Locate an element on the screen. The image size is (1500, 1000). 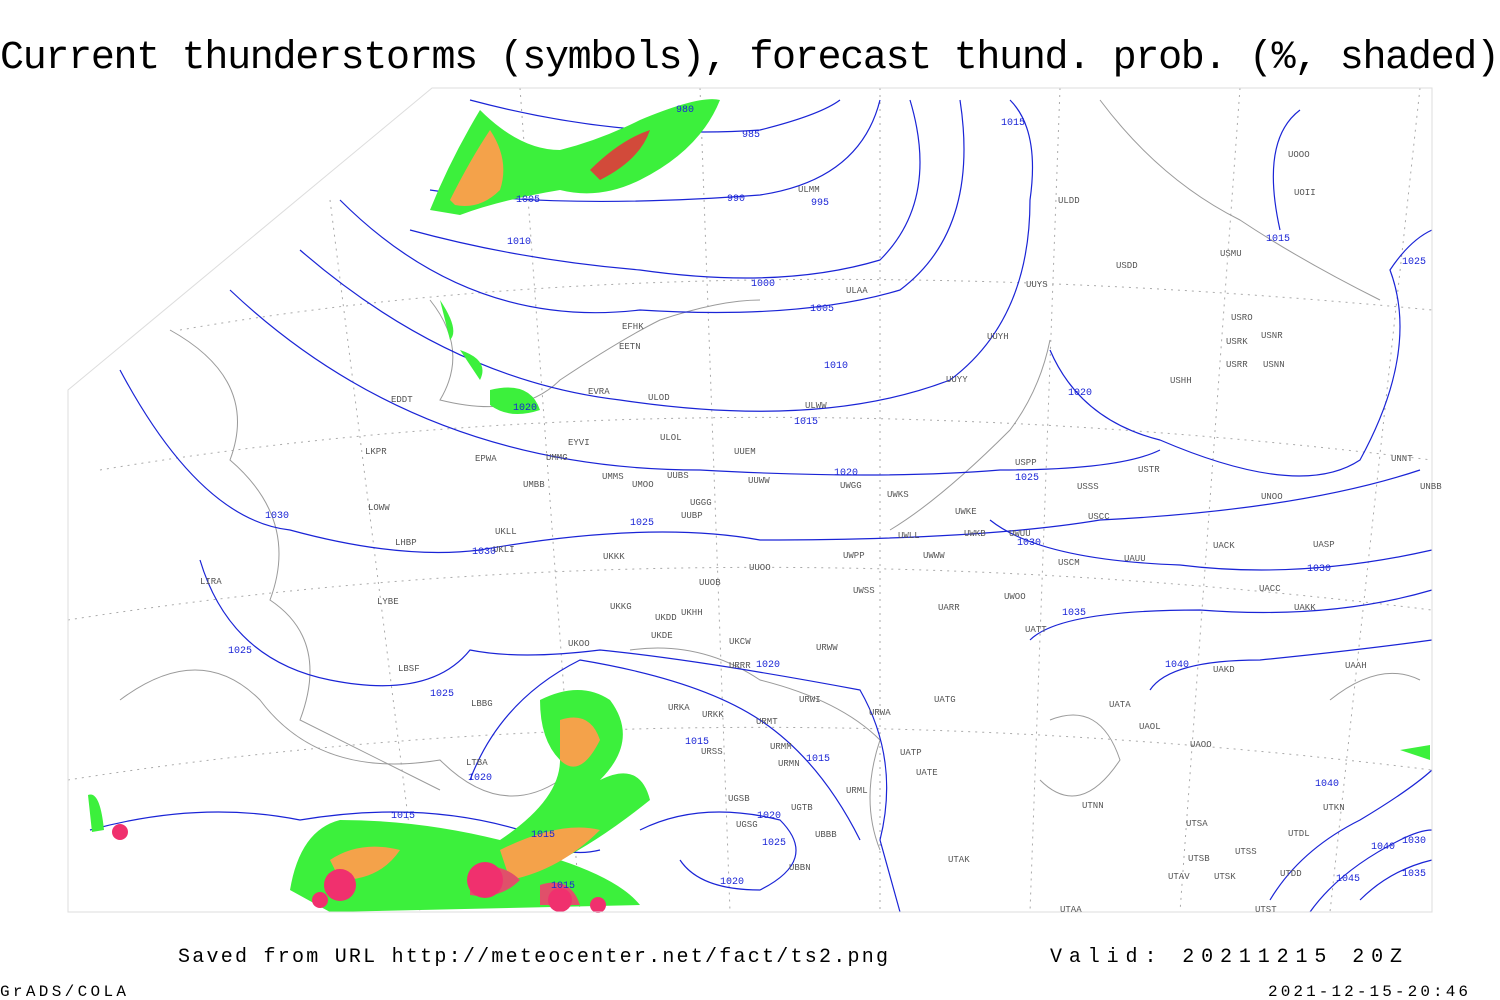
station-code: UAKK is located at coordinates (1305, 608).